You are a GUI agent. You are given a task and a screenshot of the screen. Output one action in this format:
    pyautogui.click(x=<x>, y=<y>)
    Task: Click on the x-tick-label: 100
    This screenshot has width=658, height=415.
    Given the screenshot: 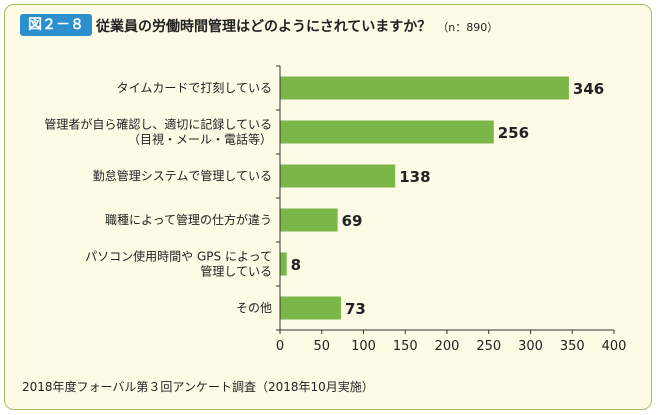 What is the action you would take?
    pyautogui.click(x=363, y=346)
    